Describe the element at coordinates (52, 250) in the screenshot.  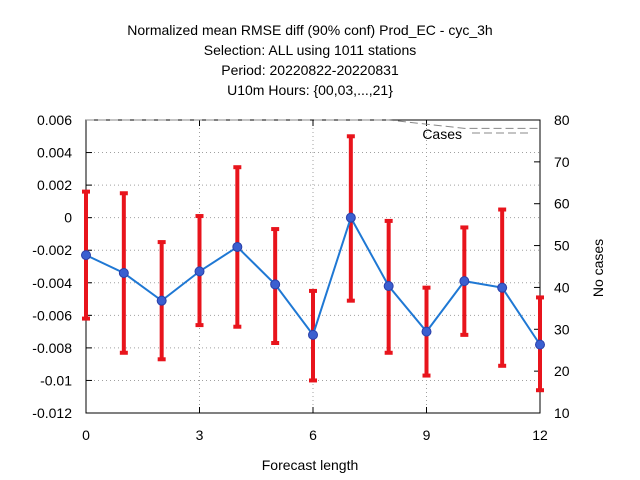
I see `y-tick-label: -0.002` at that location.